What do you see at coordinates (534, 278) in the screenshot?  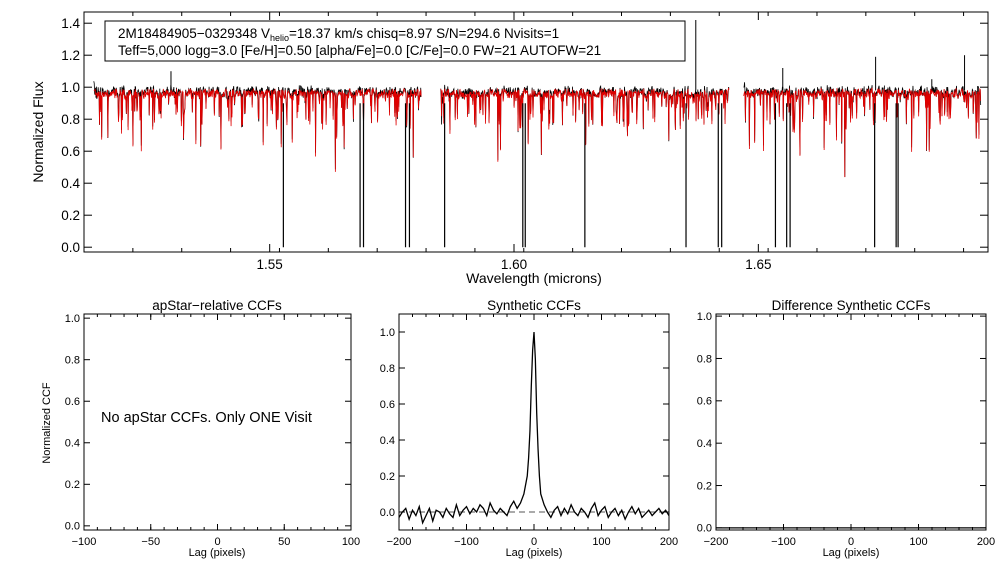 I see `spectrum-x-label: Wavelength (microns)` at bounding box center [534, 278].